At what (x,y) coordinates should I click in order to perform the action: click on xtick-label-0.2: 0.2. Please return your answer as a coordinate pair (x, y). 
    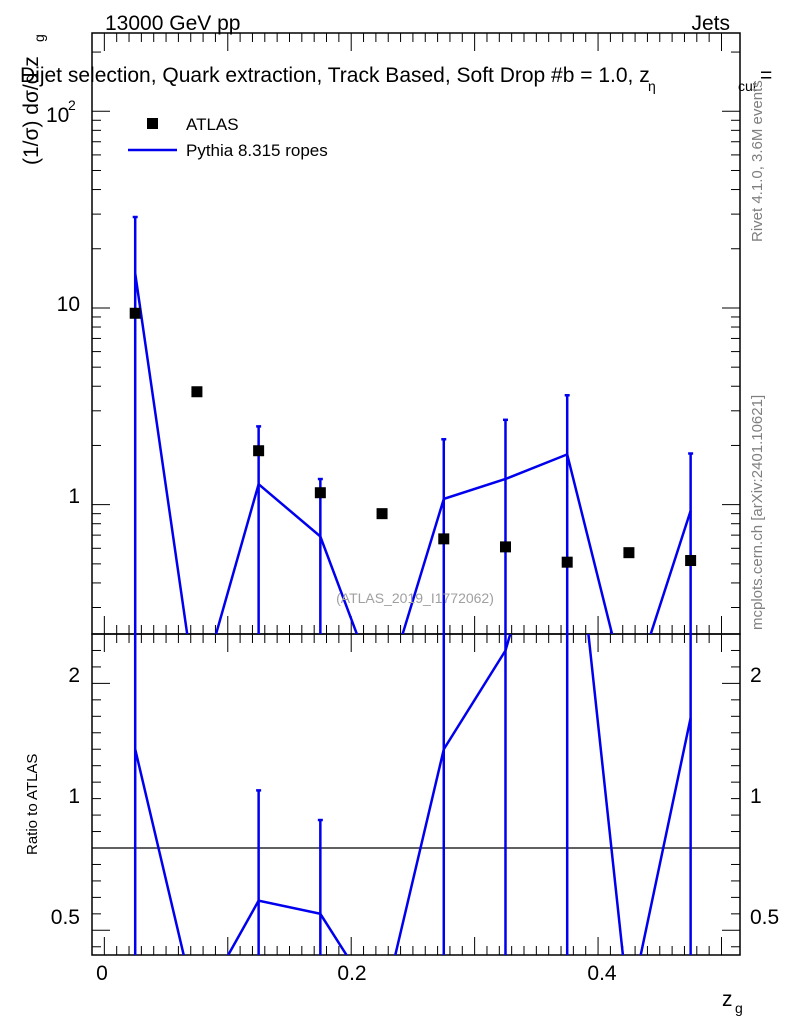
    Looking at the image, I should click on (351, 973).